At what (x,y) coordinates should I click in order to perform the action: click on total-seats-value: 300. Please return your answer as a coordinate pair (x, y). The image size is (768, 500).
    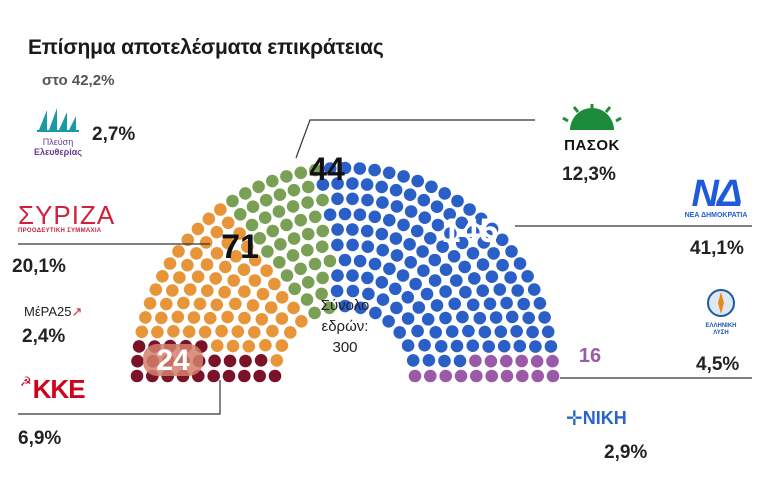
    Looking at the image, I should click on (345, 347).